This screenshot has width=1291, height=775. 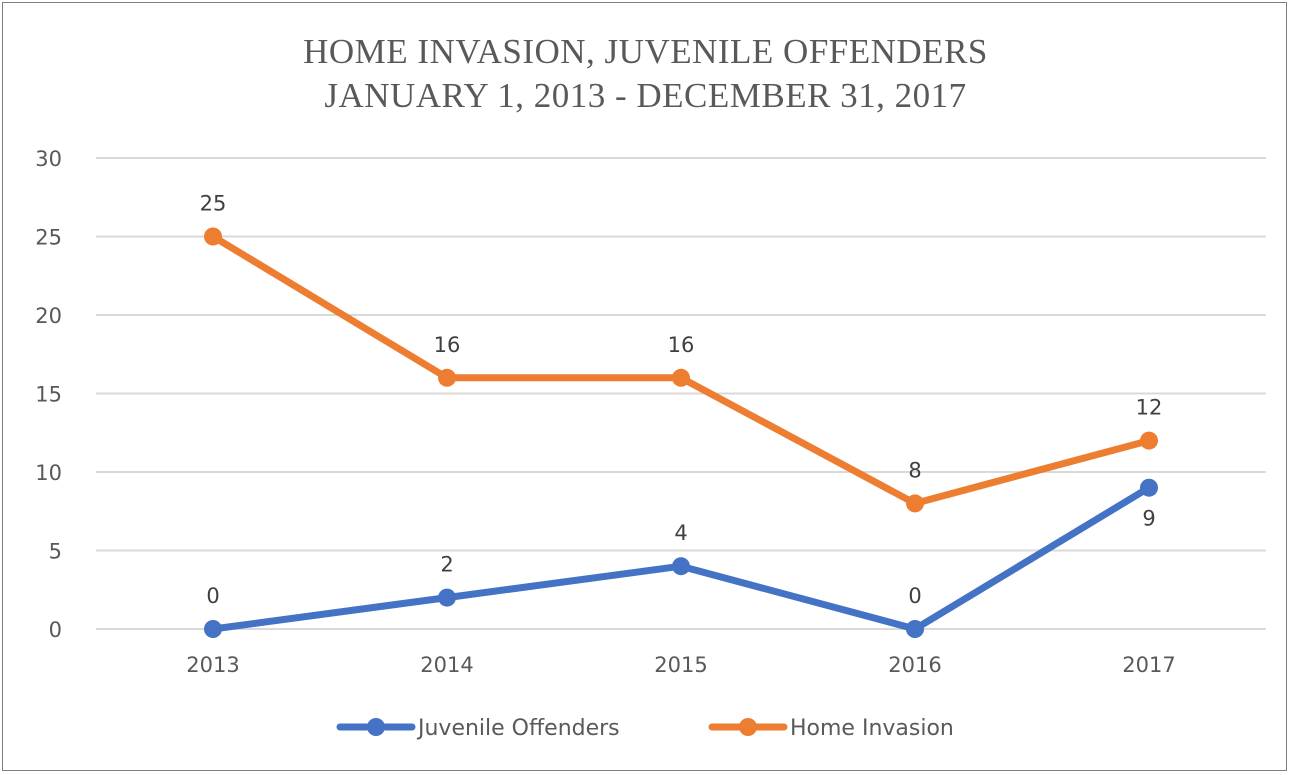 I want to click on x-tick-label: 2013, so click(x=212, y=665).